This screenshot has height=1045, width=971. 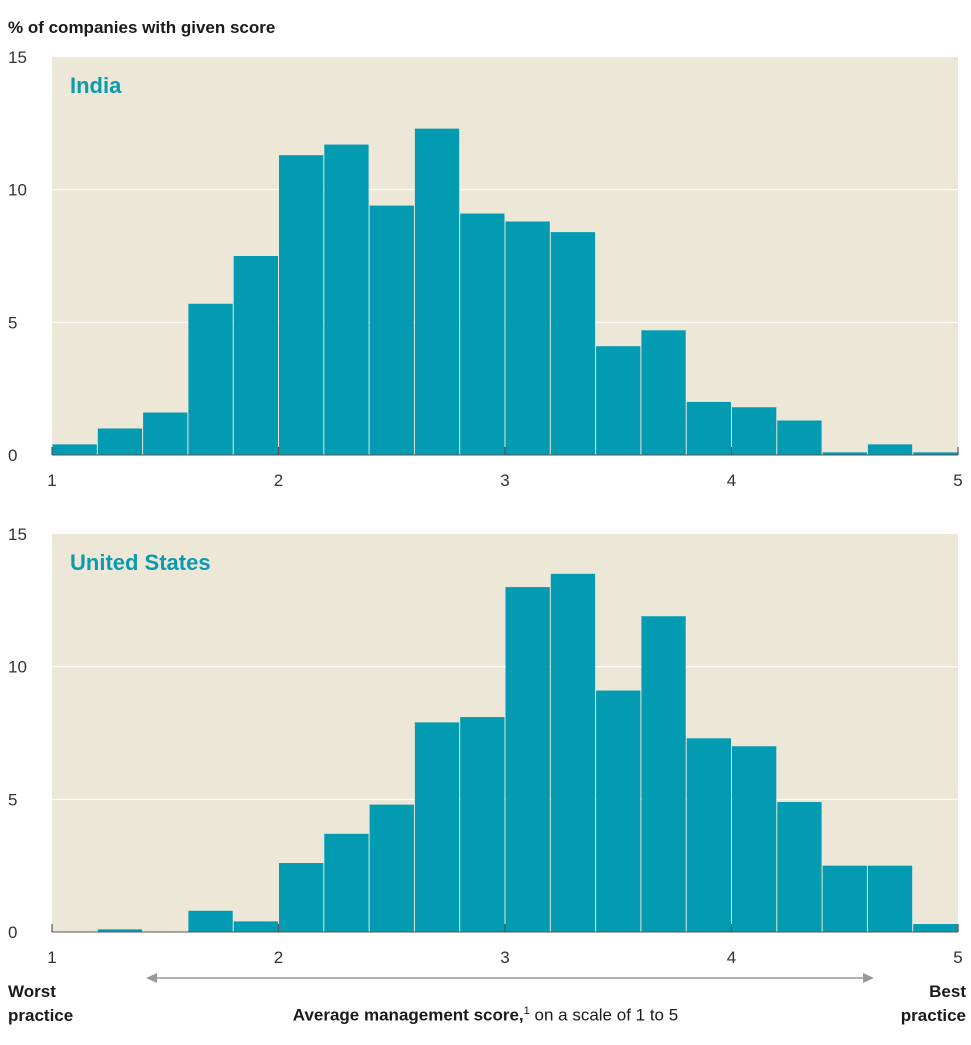 What do you see at coordinates (140, 562) in the screenshot?
I see `panel-title-united-states: United States` at bounding box center [140, 562].